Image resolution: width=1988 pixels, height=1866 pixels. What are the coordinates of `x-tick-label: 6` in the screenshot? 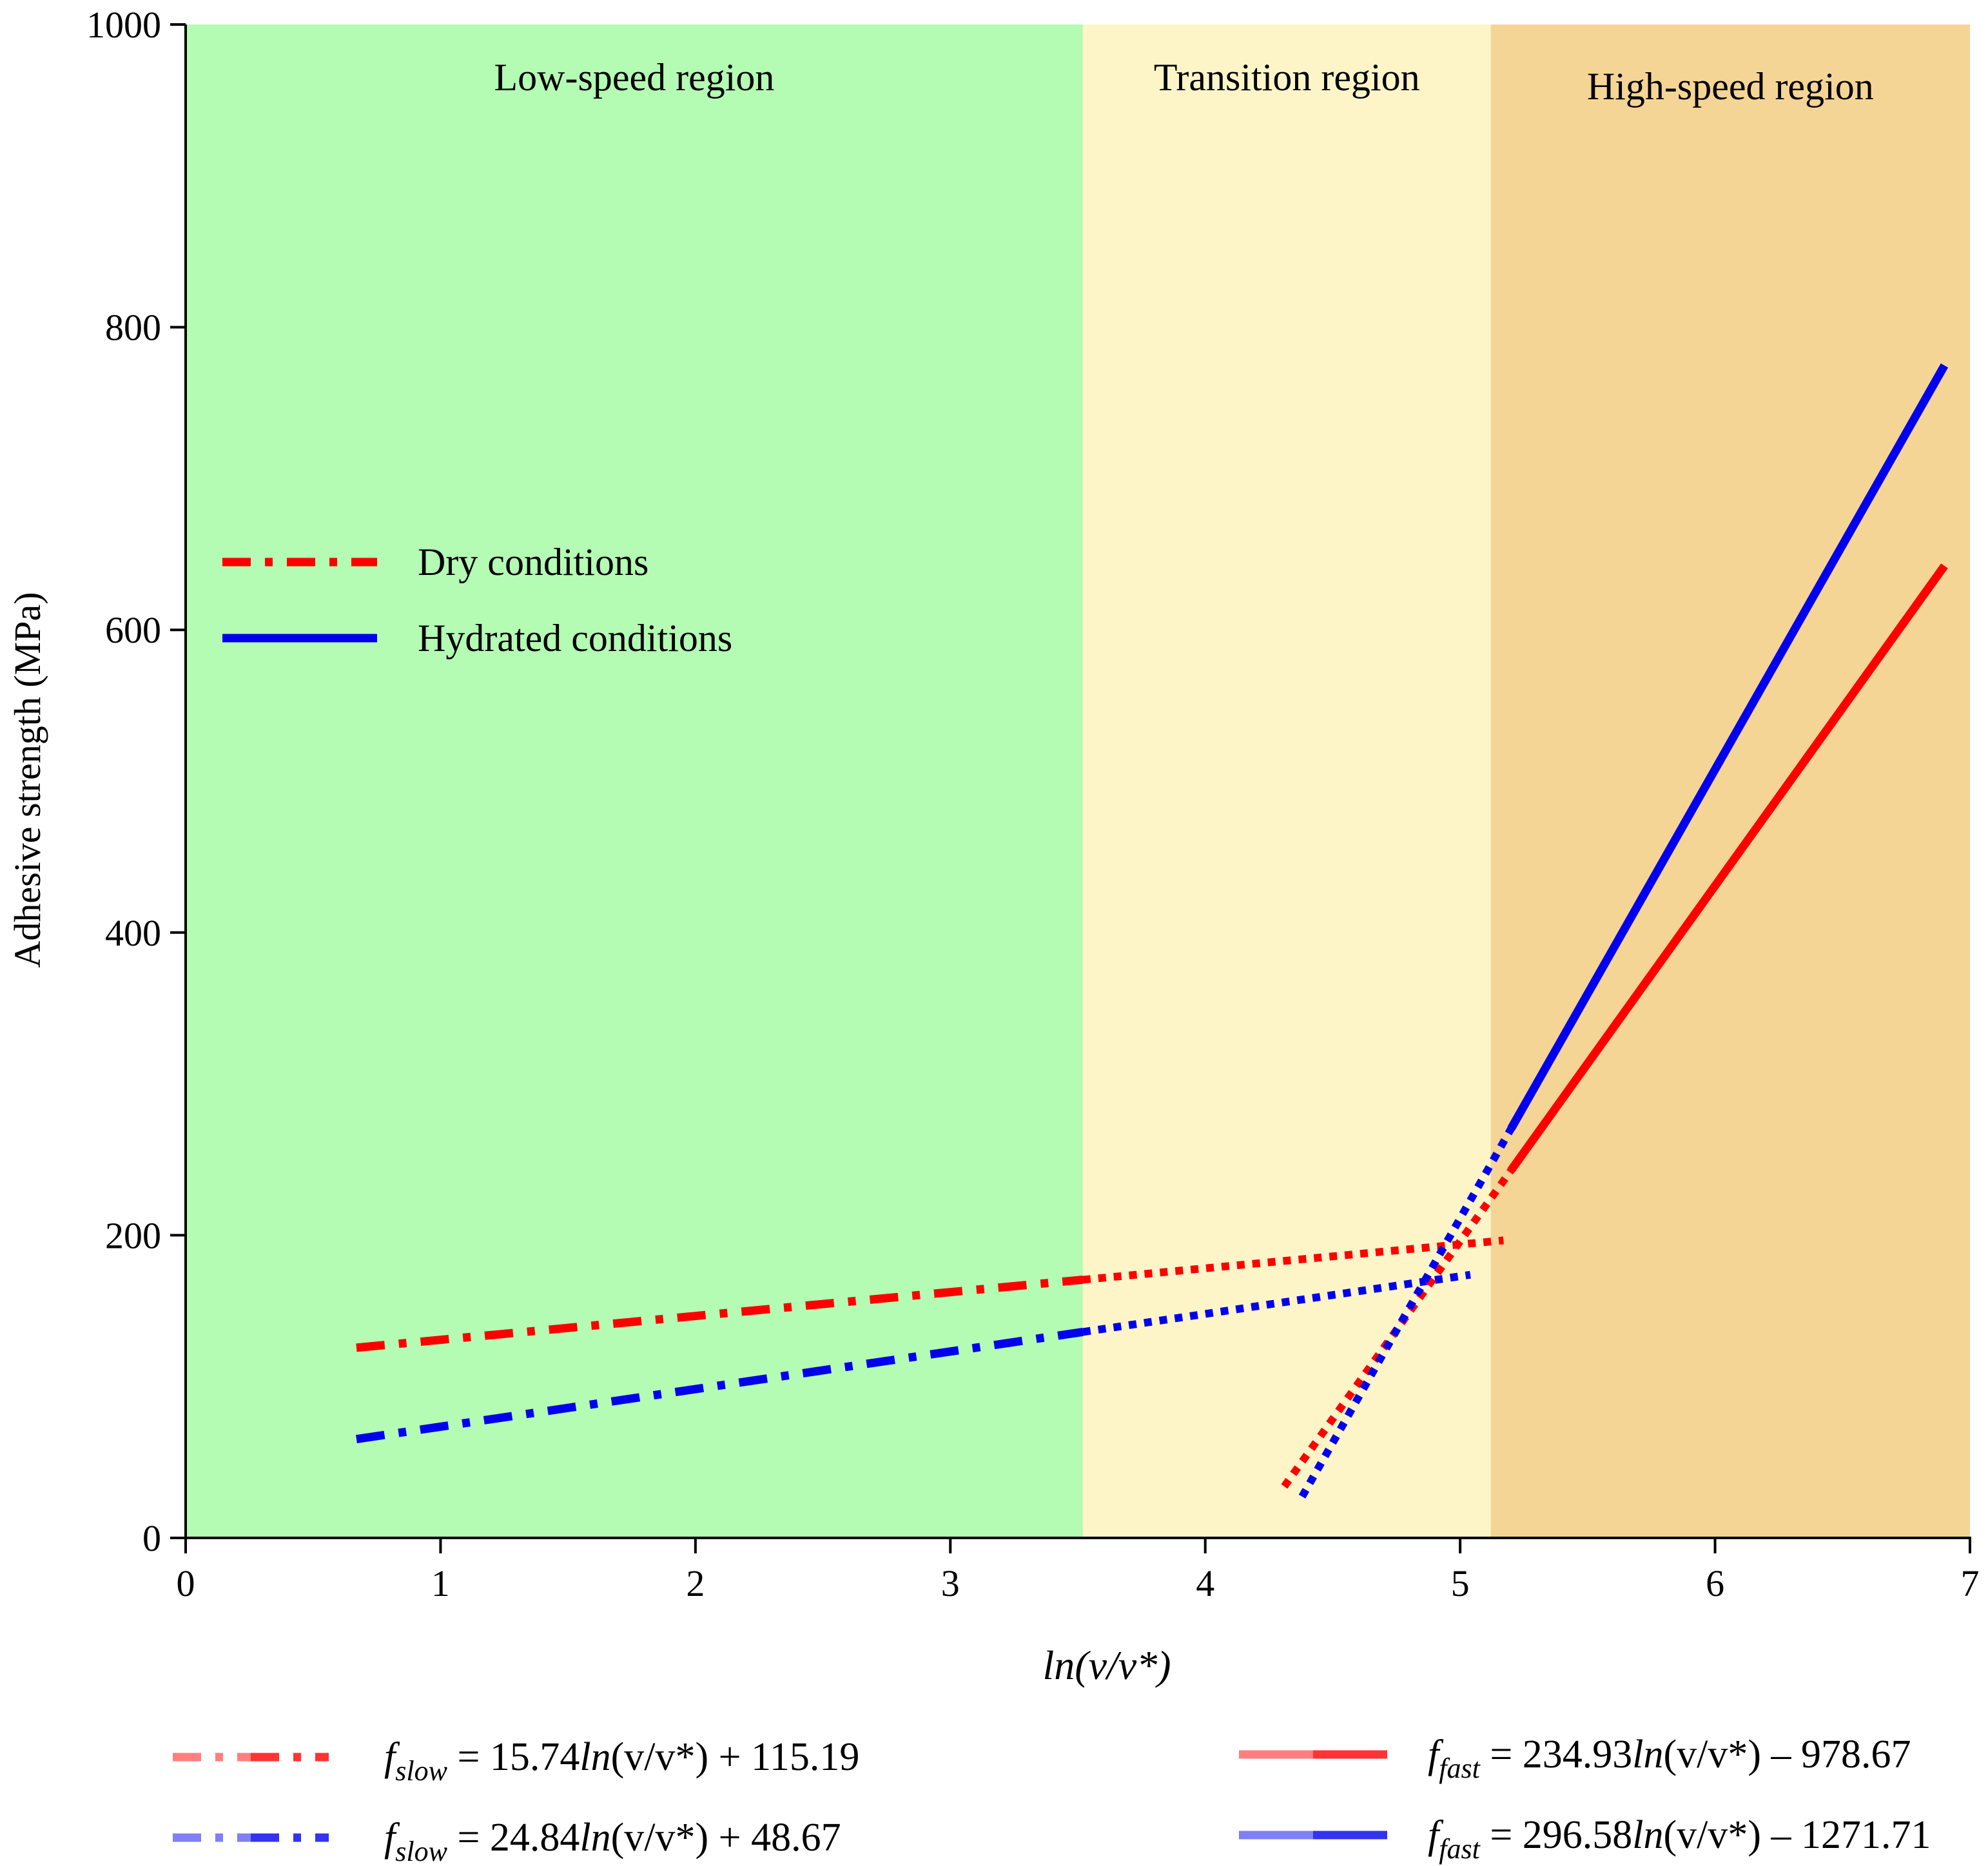 It's located at (1715, 1583).